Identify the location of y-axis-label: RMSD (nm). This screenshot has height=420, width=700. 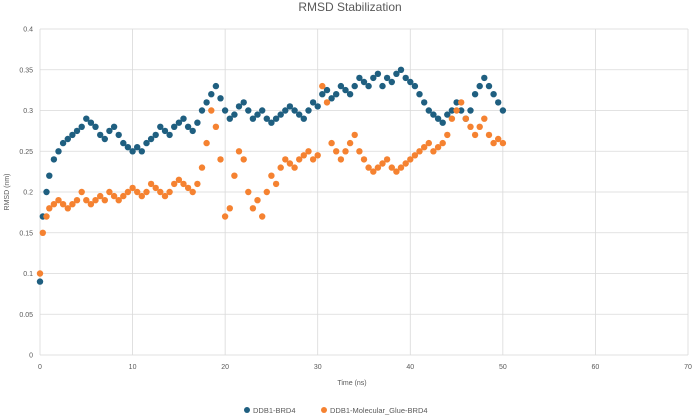
(7, 192).